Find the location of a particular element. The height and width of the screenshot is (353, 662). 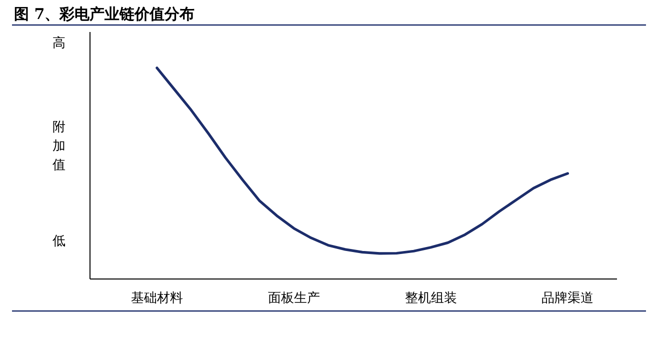

text: 附加值 is located at coordinates (59, 146).